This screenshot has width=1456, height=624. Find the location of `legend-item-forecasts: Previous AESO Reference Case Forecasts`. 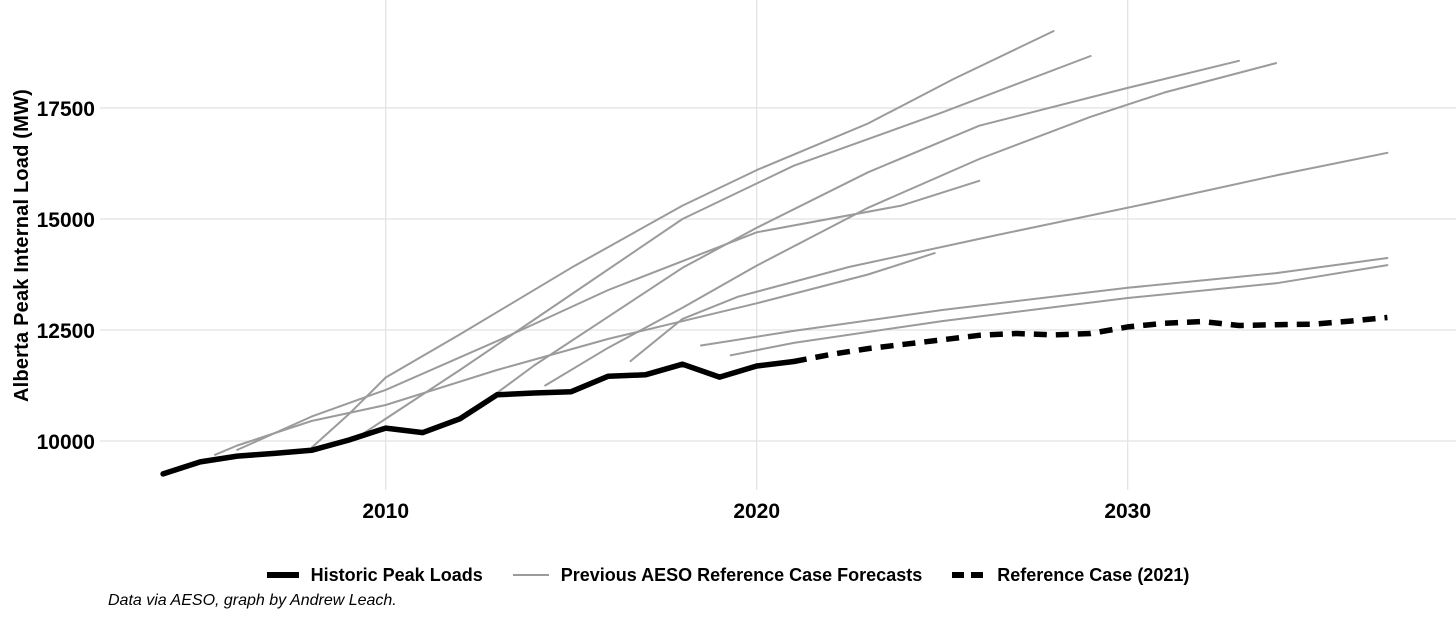

legend-item-forecasts: Previous AESO Reference Case Forecasts is located at coordinates (717, 575).